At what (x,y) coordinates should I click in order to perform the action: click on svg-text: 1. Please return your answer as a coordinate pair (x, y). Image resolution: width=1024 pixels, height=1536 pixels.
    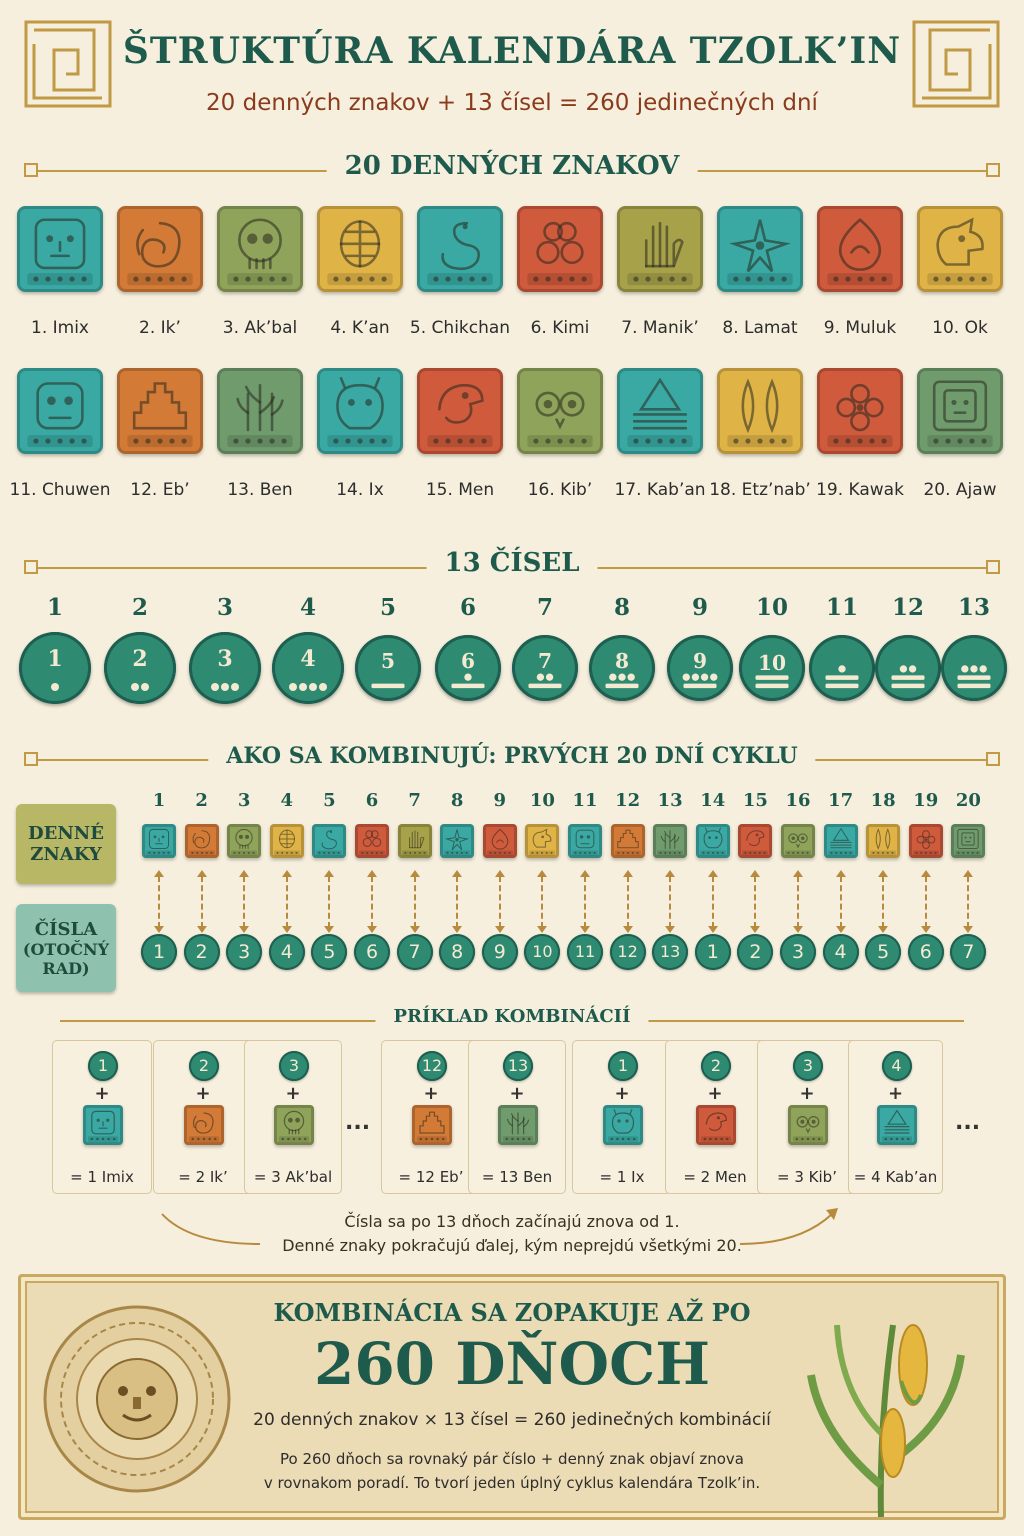
    Looking at the image, I should click on (54, 659).